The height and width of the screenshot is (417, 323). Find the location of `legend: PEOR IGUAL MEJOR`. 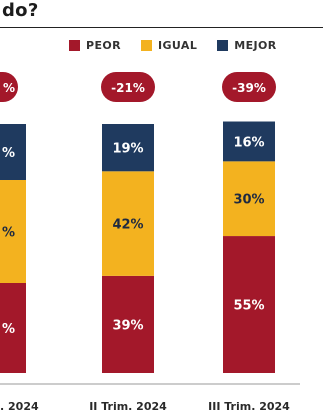

legend: PEOR IGUAL MEJOR is located at coordinates (196, 45).